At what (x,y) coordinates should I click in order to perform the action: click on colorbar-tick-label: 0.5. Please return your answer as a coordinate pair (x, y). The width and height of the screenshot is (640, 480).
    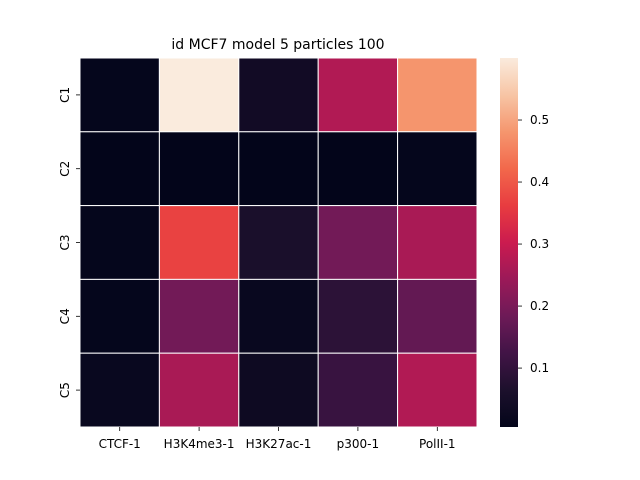
    Looking at the image, I should click on (539, 120).